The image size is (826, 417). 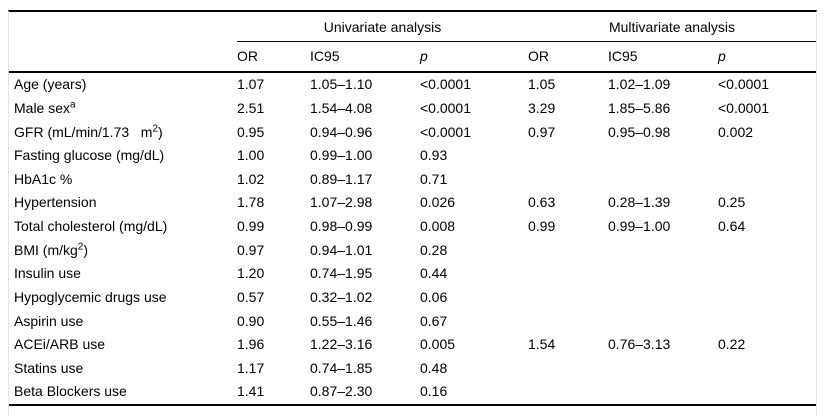 I want to click on value-cell: 0.67, so click(x=434, y=320).